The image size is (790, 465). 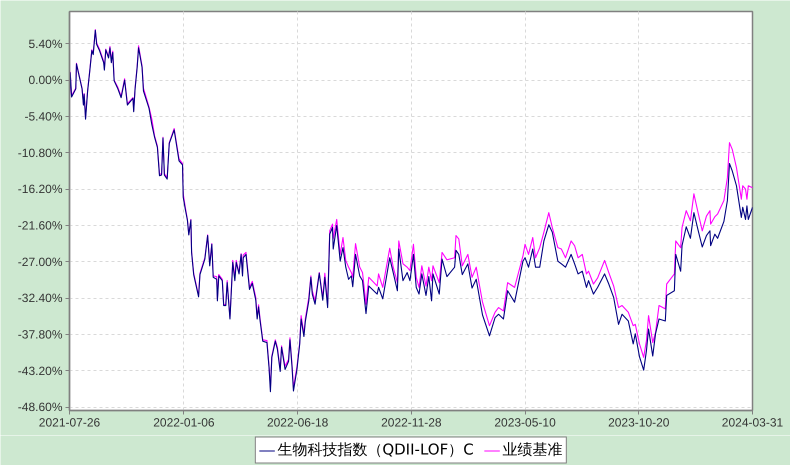 What do you see at coordinates (40, 334) in the screenshot?
I see `y-tick-label: -37.80%` at bounding box center [40, 334].